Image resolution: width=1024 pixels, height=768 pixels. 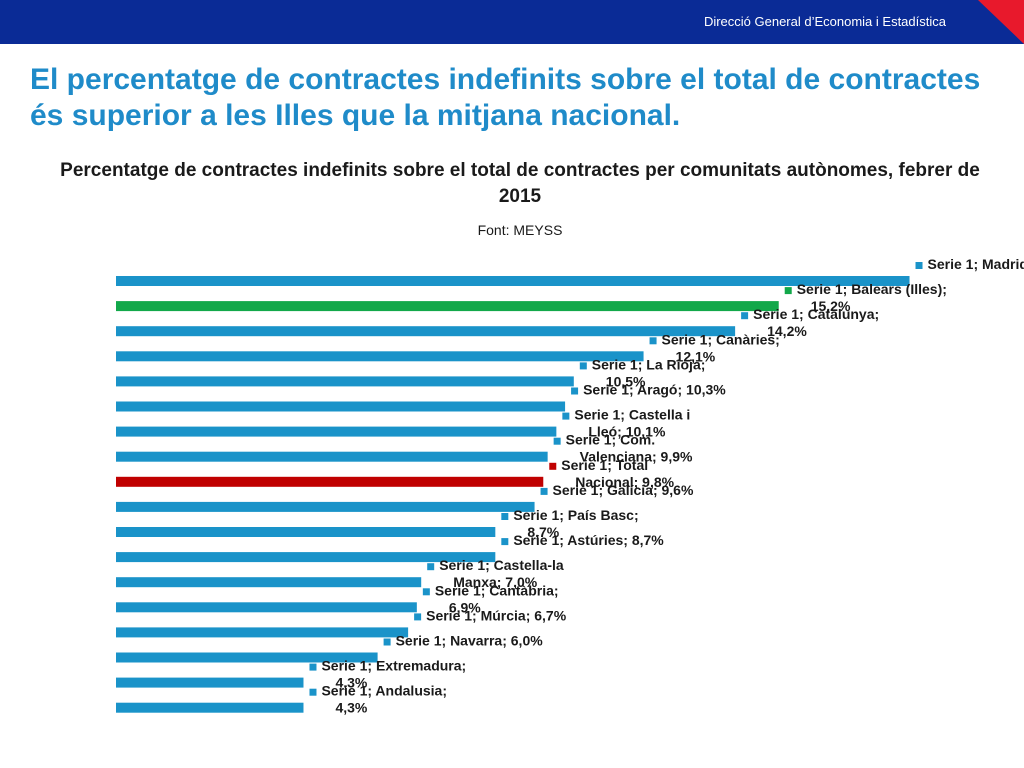 What do you see at coordinates (513, 281) in the screenshot?
I see `bar-madrid` at bounding box center [513, 281].